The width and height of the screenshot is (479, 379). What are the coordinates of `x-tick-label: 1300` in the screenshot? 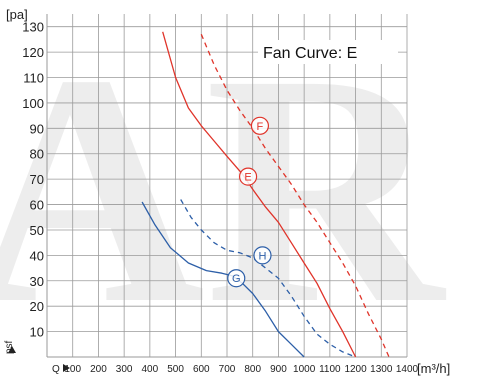 It's located at (381, 369).